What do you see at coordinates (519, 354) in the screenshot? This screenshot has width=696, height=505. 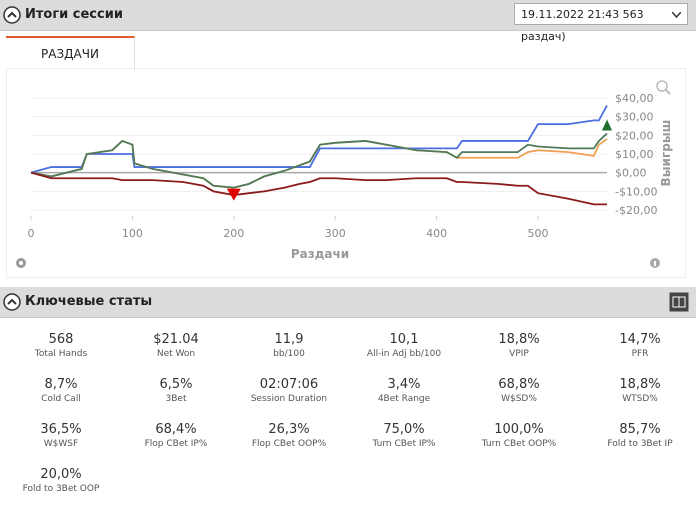 I see `stat-label: VPIP` at bounding box center [519, 354].